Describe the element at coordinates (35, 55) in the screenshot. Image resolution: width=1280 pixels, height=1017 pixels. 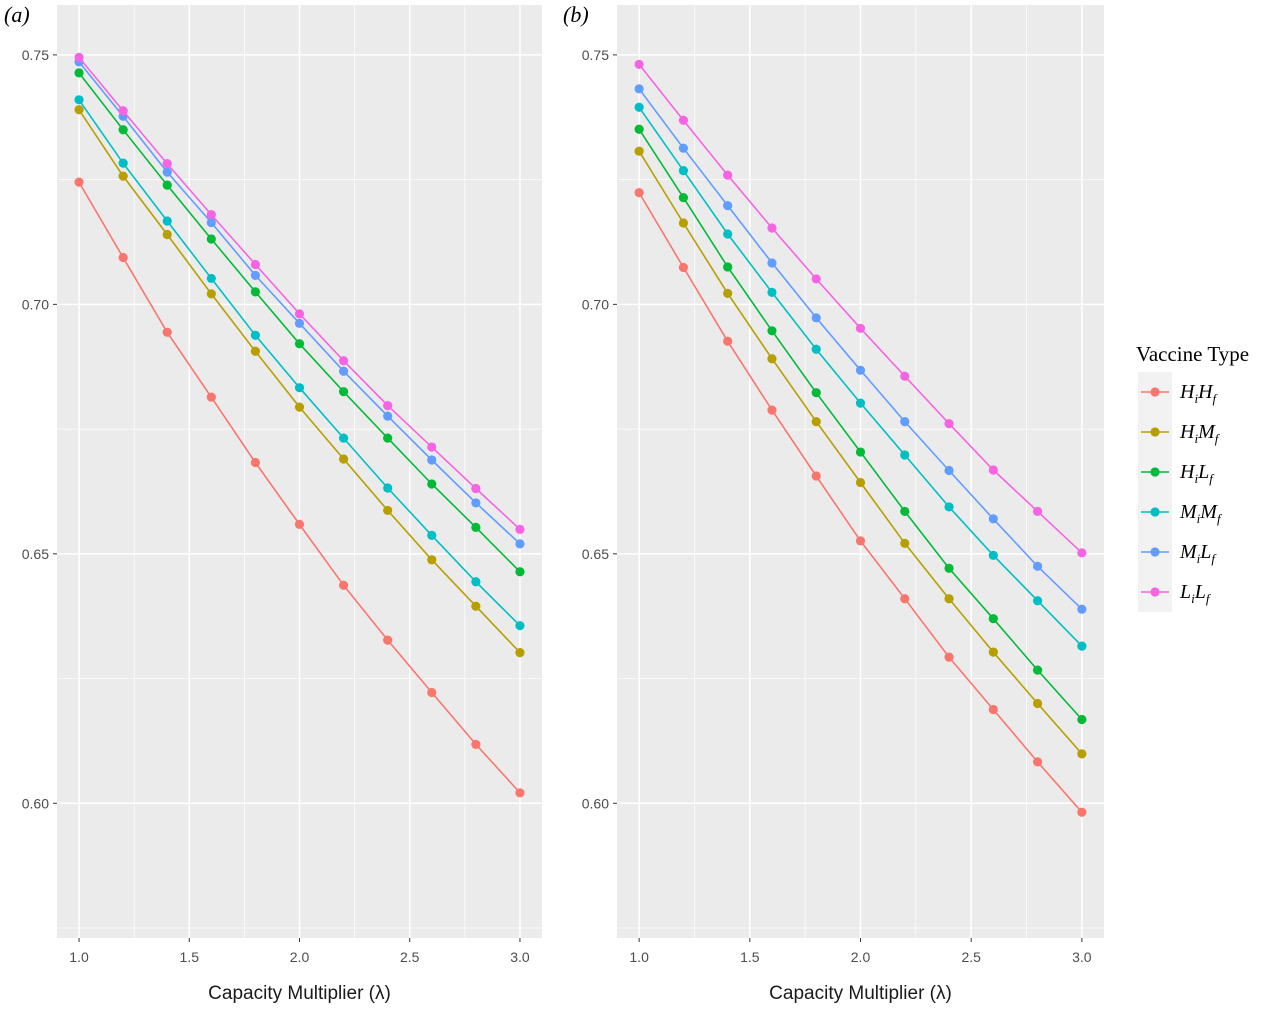
I see `y-tick-label: 0.75` at that location.